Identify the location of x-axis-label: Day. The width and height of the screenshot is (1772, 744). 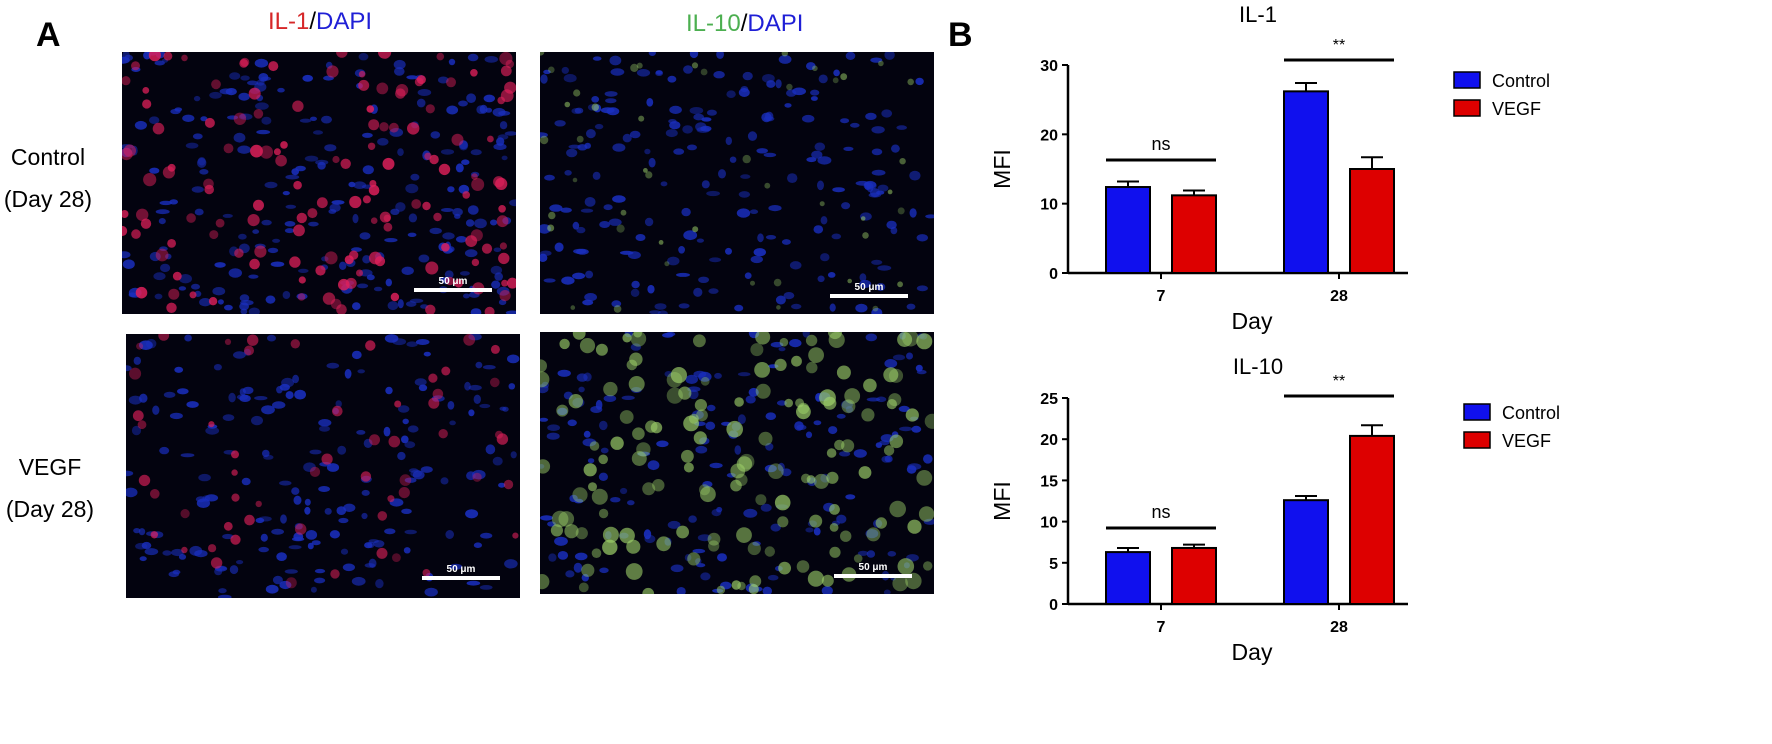
(1252, 321).